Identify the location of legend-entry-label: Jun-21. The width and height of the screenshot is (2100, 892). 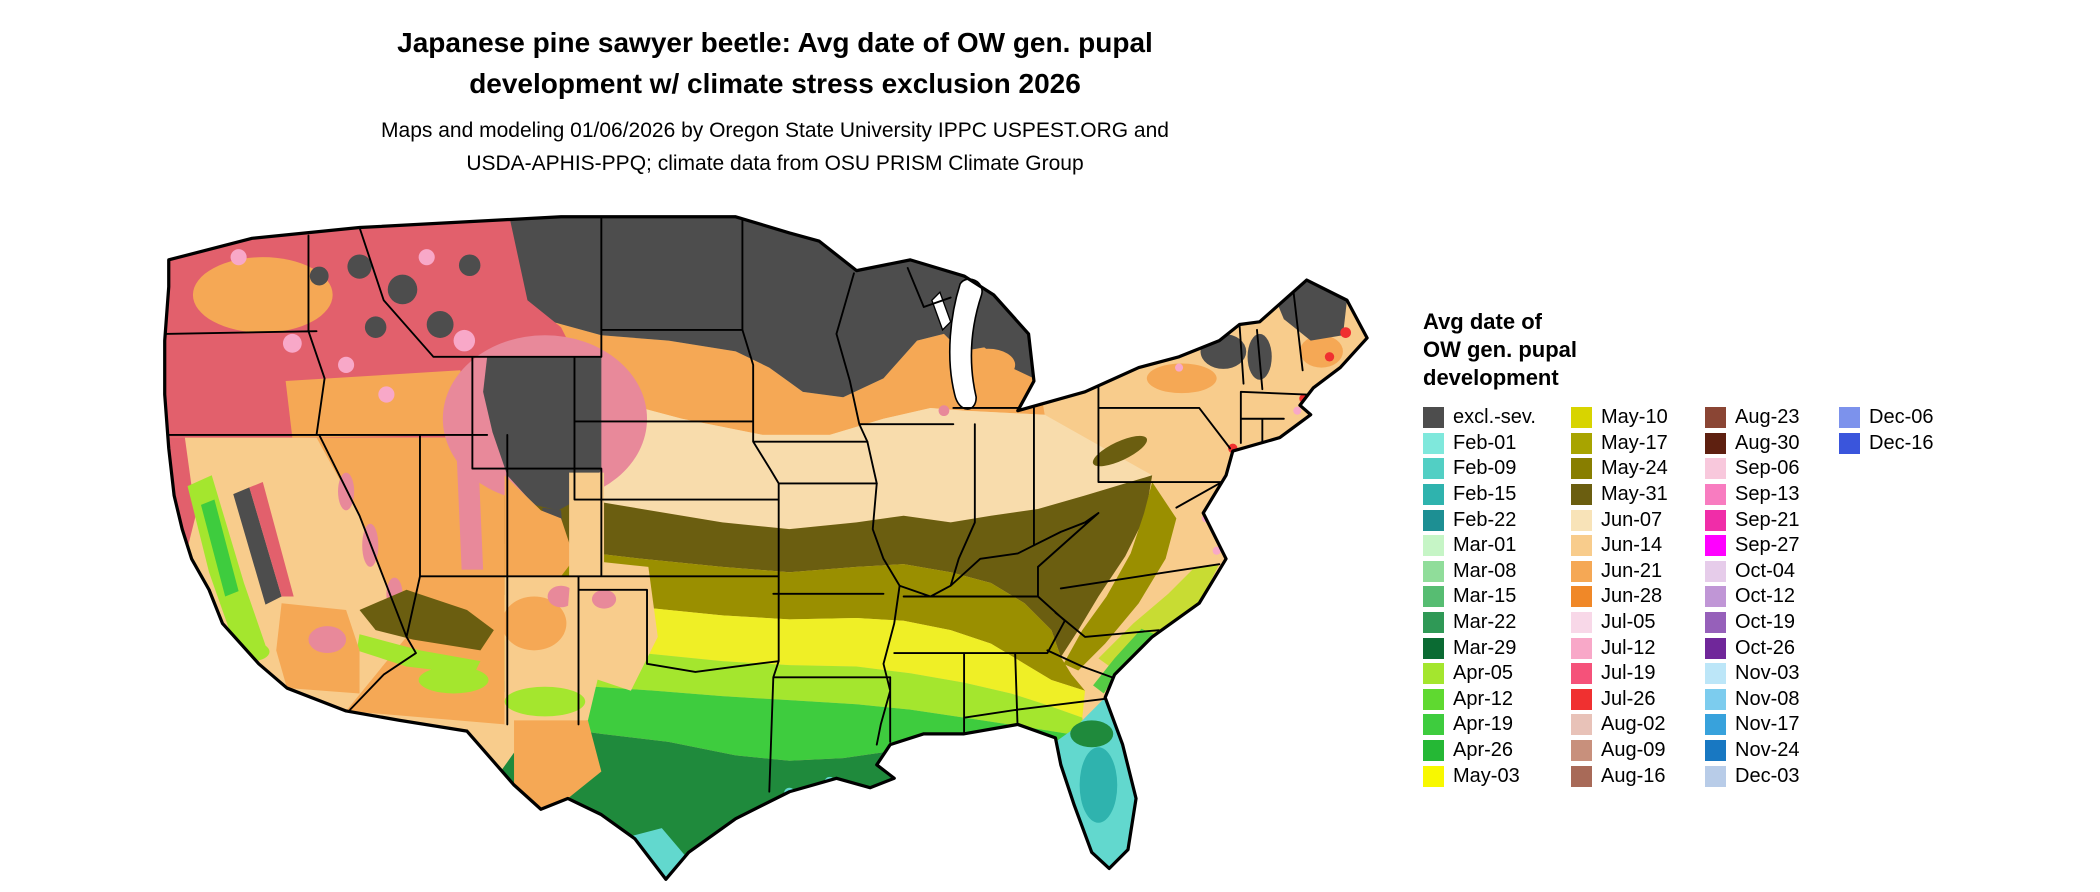
(1632, 570).